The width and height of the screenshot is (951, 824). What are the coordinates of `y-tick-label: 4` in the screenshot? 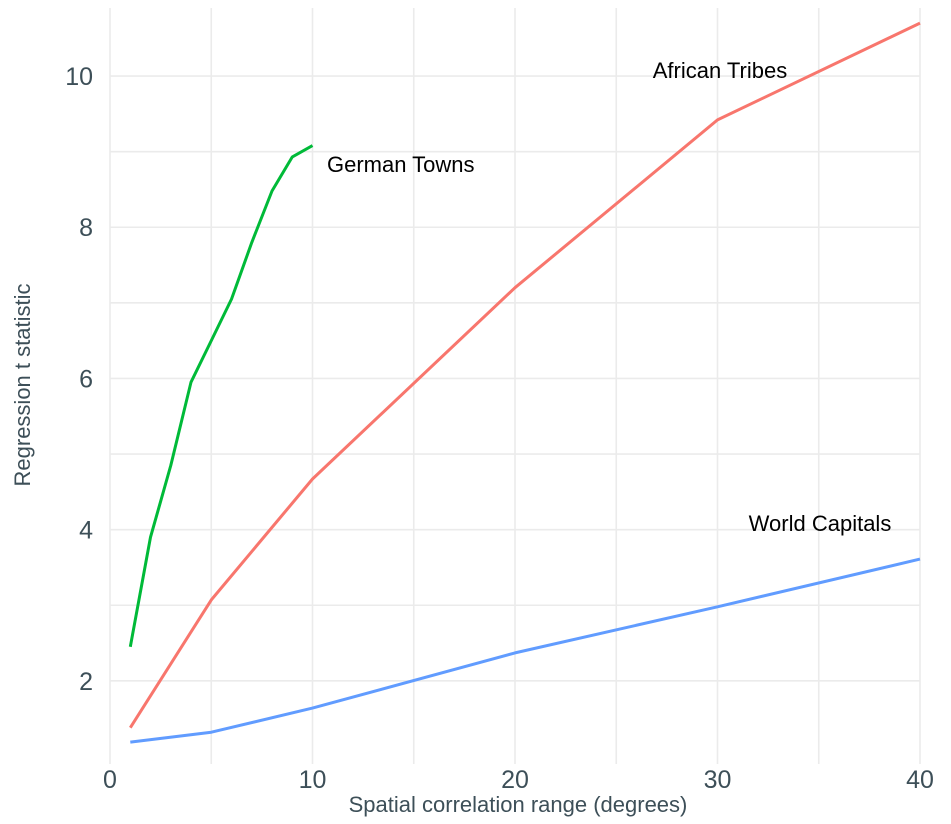 It's located at (86, 531).